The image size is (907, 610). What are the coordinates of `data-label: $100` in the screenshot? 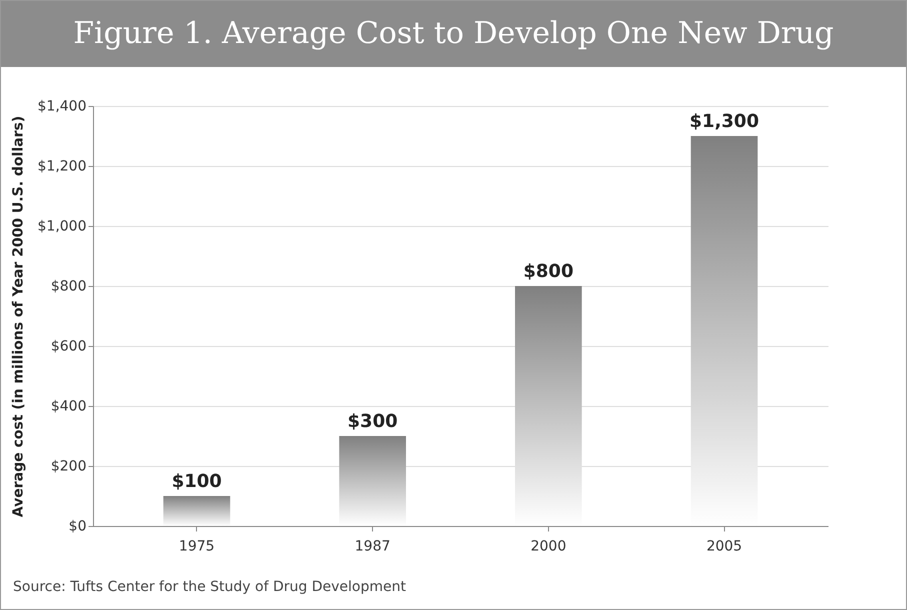 It's located at (197, 481).